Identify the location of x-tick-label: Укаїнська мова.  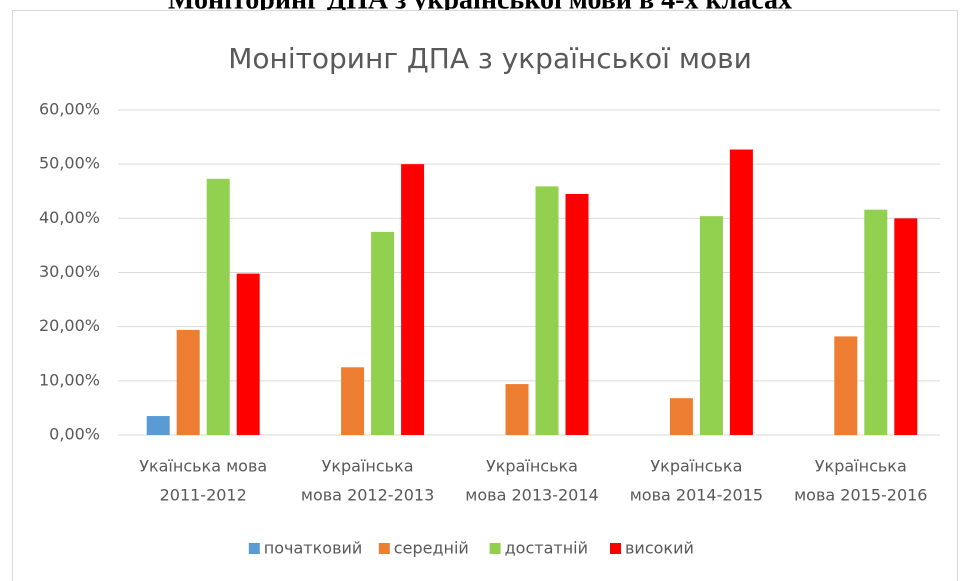
(203, 466).